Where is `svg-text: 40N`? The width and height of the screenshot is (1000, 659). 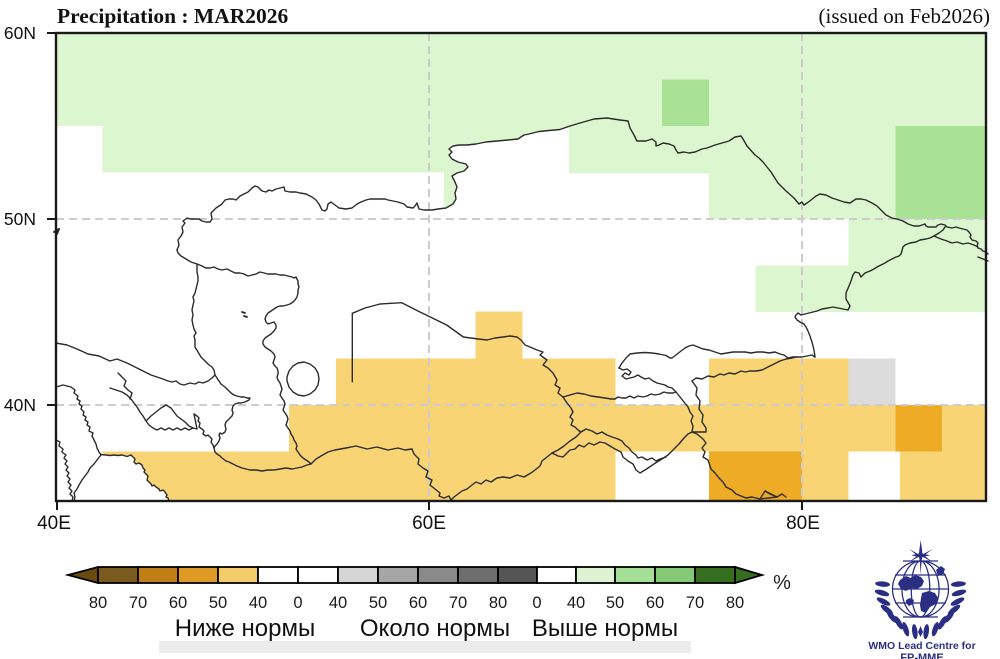
svg-text: 40N is located at coordinates (20, 405).